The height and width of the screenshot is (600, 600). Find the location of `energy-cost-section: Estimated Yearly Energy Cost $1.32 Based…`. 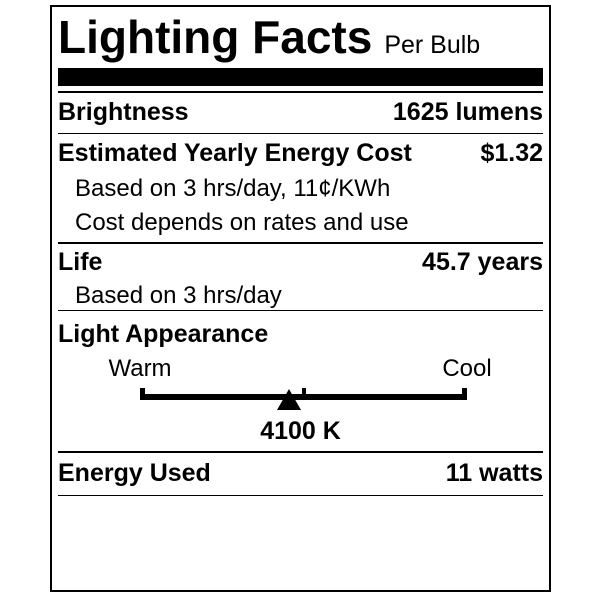

energy-cost-section: Estimated Yearly Energy Cost $1.32 Based… is located at coordinates (300, 188).